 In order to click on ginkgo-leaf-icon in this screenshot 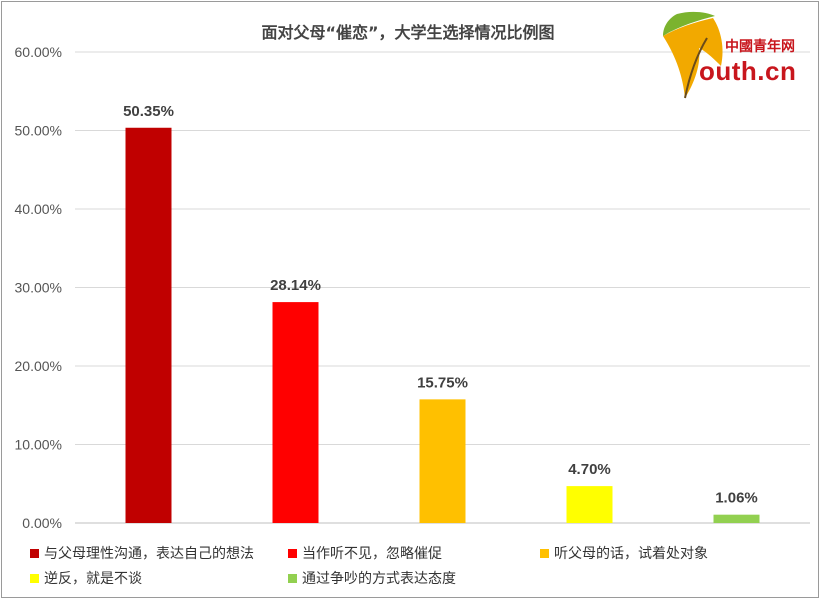, I will do `click(693, 55)`.